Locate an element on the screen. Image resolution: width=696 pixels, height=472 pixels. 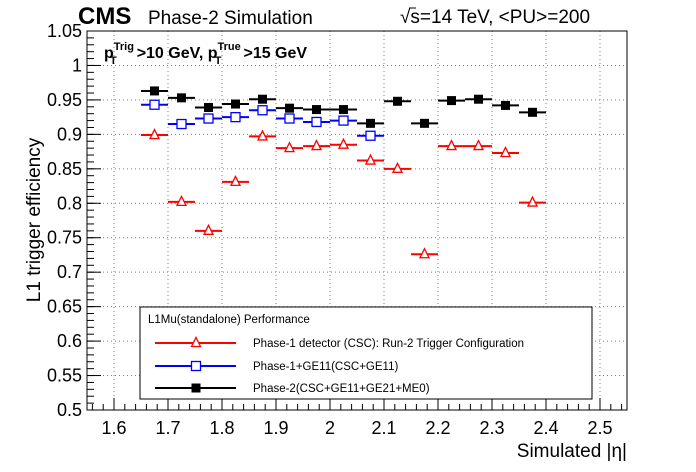
legend-title: L1Mu(standalone) Performance is located at coordinates (229, 320).